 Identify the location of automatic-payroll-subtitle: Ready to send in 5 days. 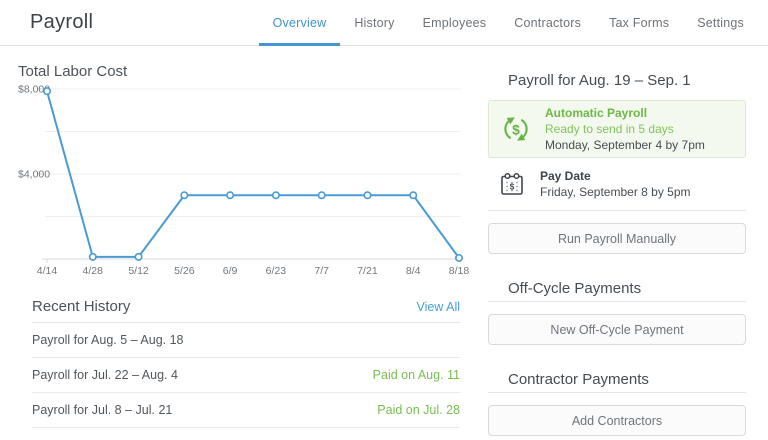
(609, 129).